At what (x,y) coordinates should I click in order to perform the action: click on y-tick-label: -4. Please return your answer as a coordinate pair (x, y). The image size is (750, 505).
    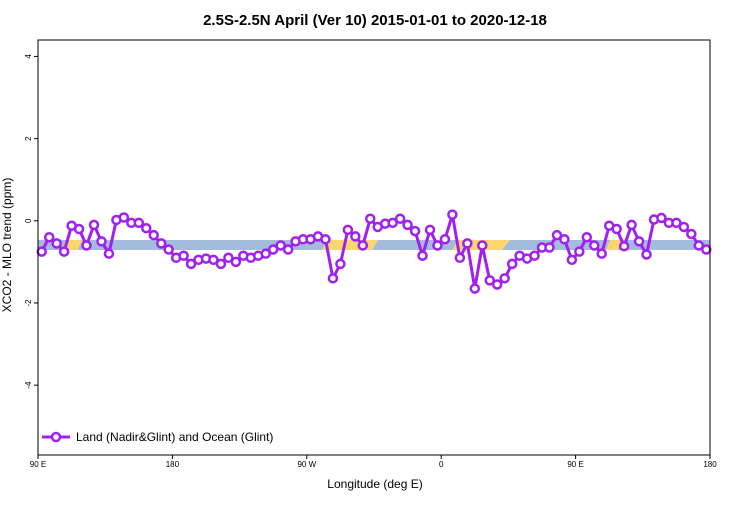
    Looking at the image, I should click on (28, 385).